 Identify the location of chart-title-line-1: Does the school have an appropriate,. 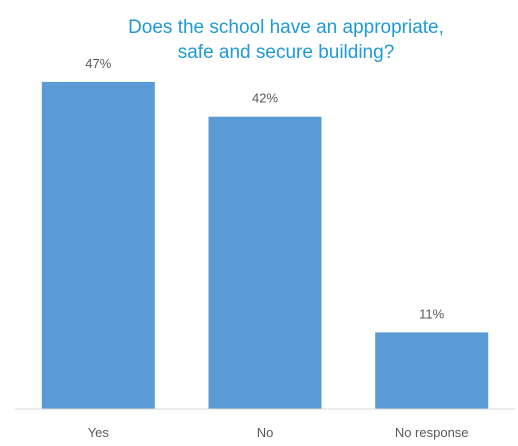
(286, 27).